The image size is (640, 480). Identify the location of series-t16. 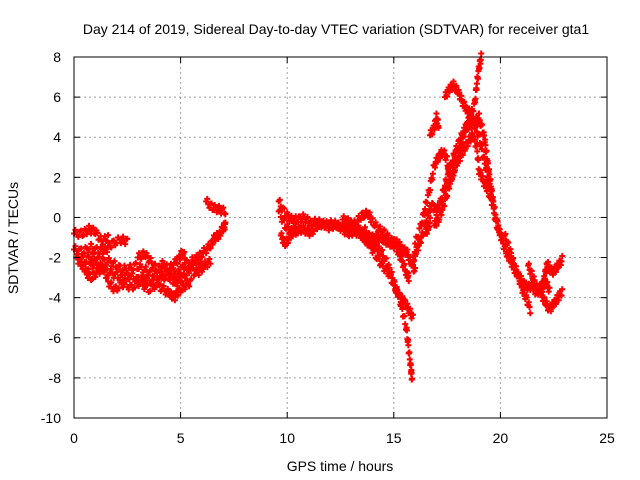
(428, 225).